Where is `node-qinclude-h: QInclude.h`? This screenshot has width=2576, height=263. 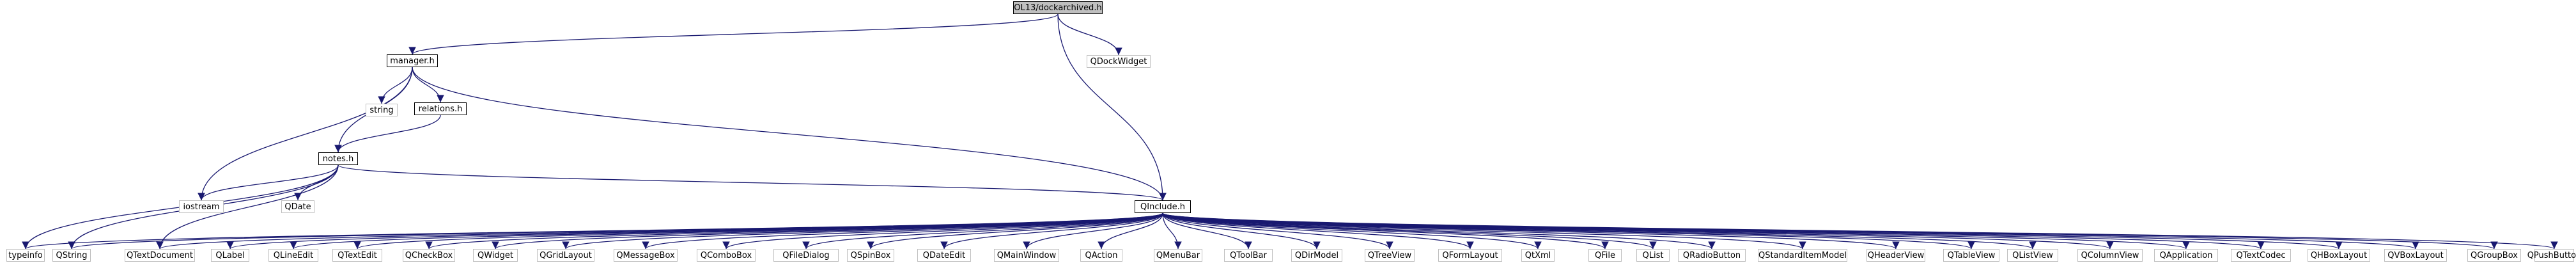 node-qinclude-h: QInclude.h is located at coordinates (1163, 206).